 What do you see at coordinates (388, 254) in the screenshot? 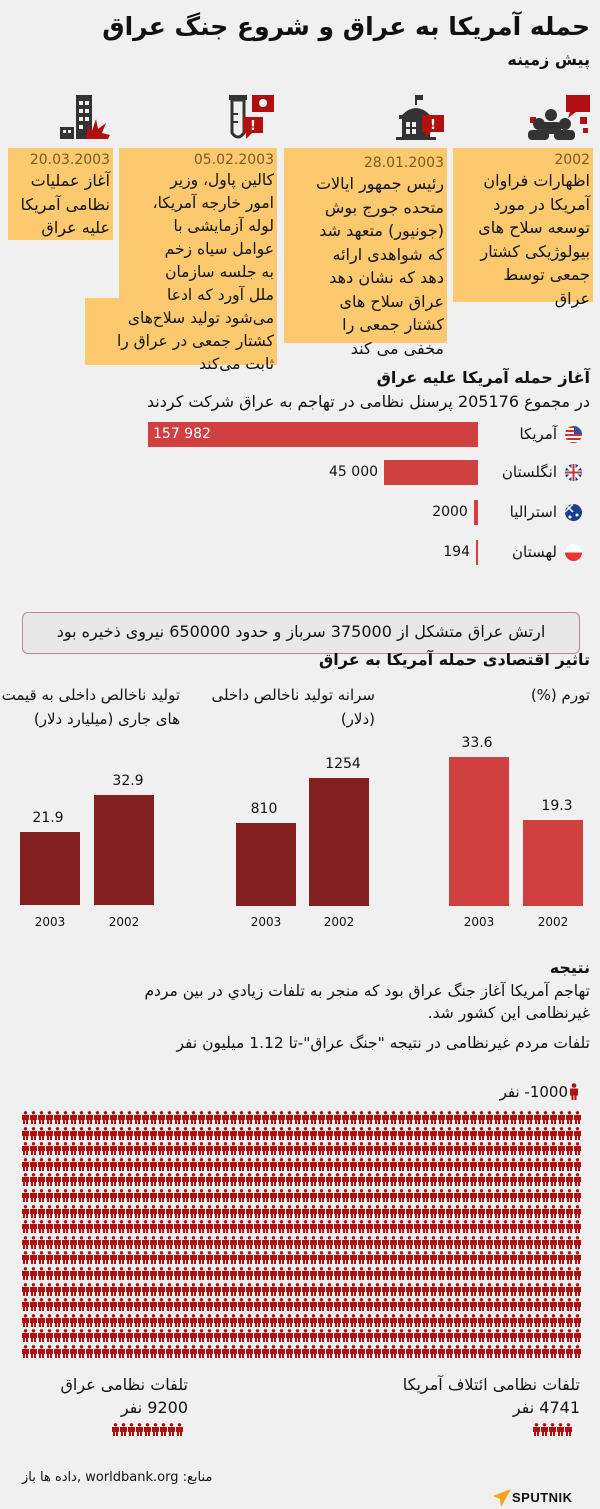
I see `timeline-text-line: که شواهدی ارائه` at bounding box center [388, 254].